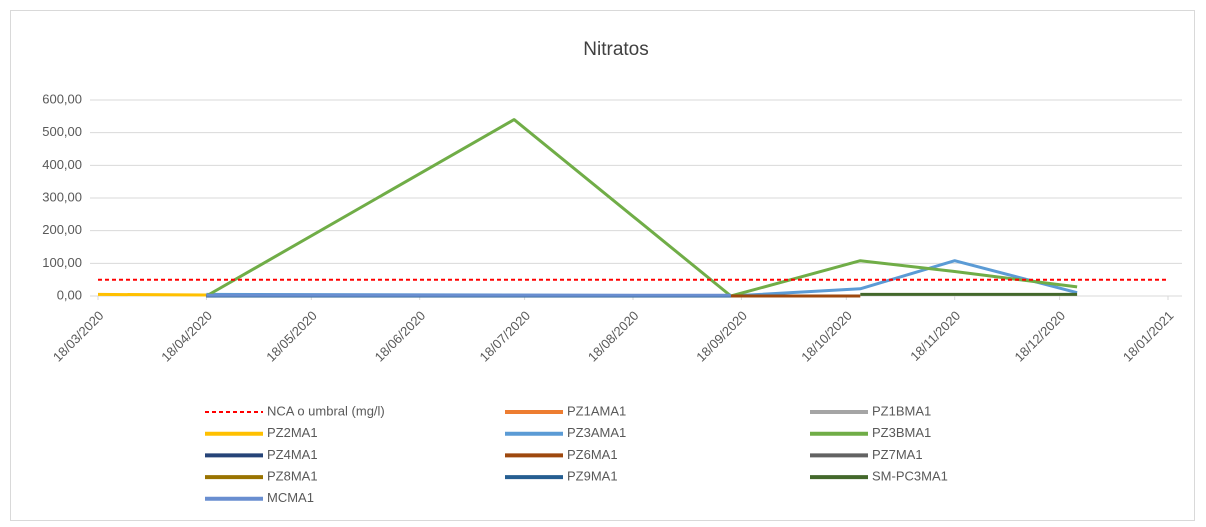 This screenshot has width=1206, height=527. I want to click on legend-label: MCMA1, so click(290, 497).